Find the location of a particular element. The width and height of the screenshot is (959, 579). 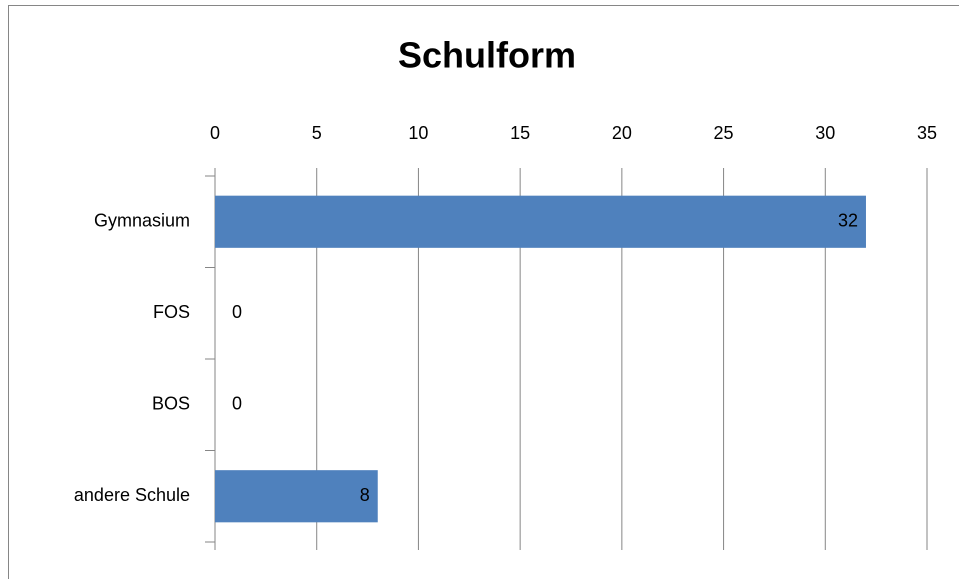

y-tick-label: andere Schule is located at coordinates (132, 495).